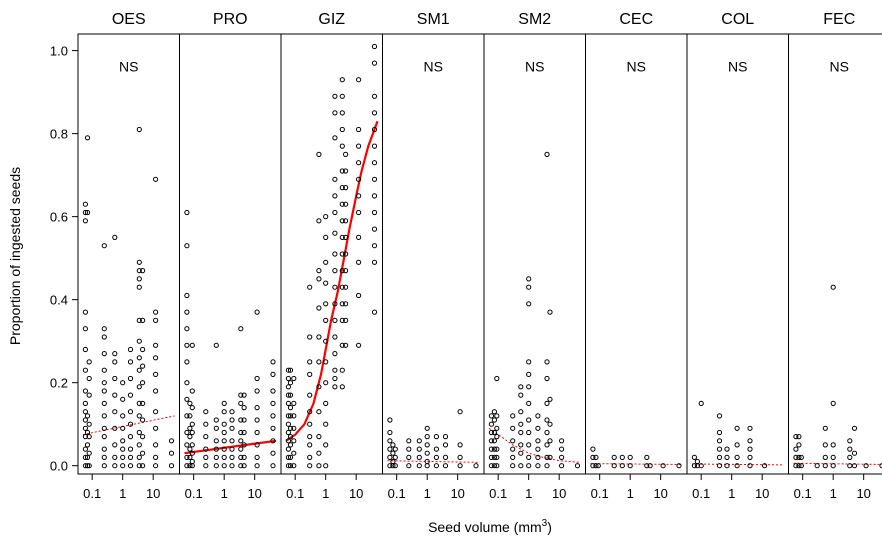  Describe the element at coordinates (600, 493) in the screenshot. I see `x-tick-label: 0.1` at that location.